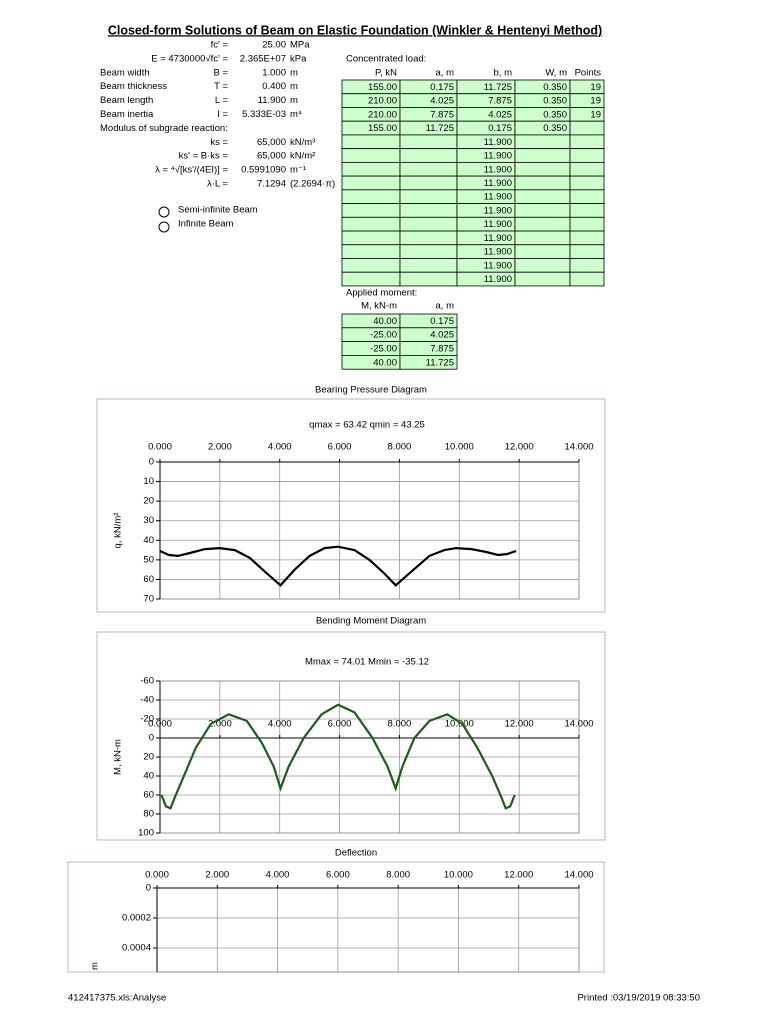  I want to click on table-header: M, kN-m, so click(379, 306).